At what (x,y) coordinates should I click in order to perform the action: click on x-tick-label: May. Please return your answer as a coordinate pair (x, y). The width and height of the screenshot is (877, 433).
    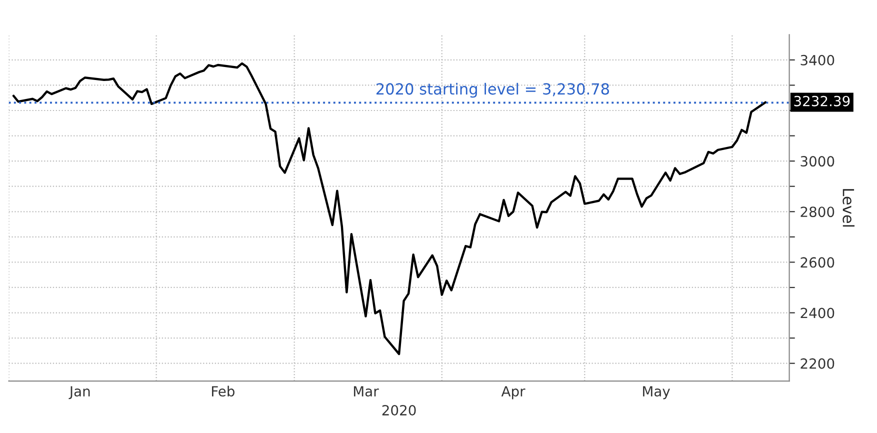
    Looking at the image, I should click on (656, 393).